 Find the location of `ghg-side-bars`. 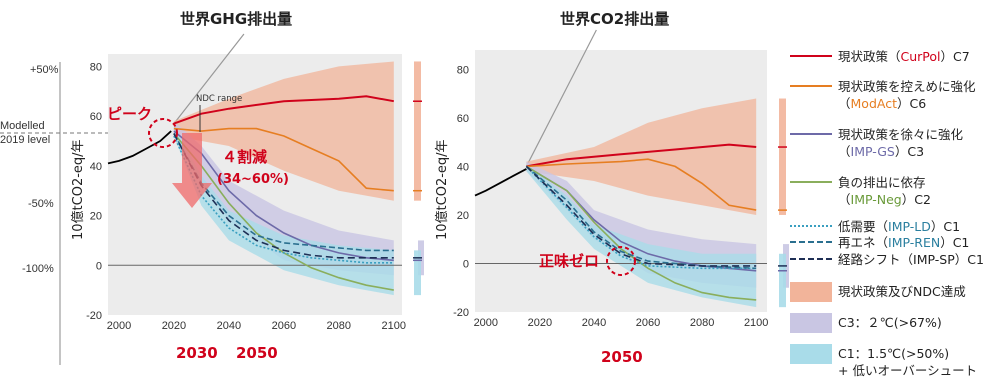

ghg-side-bars is located at coordinates (418, 178).